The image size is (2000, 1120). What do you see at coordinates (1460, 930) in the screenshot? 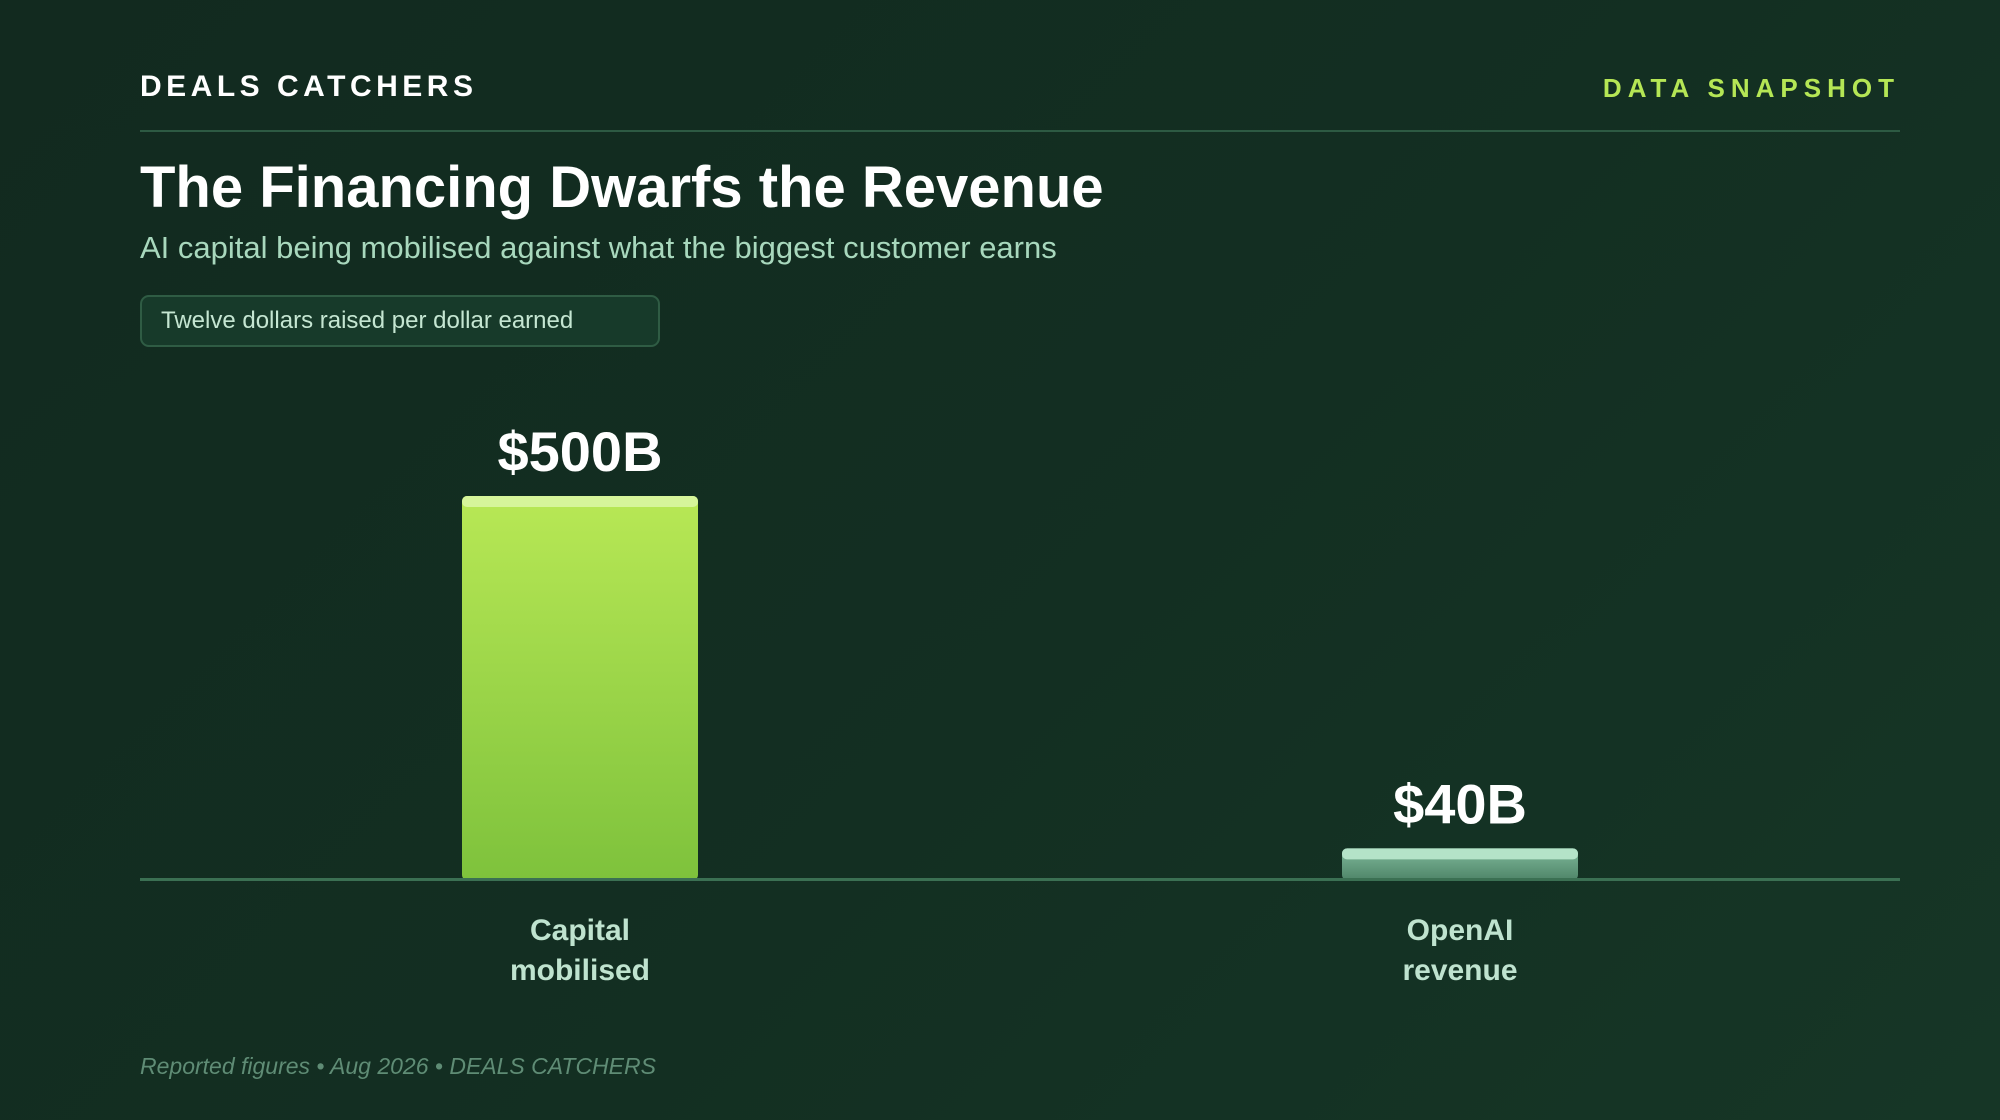
I see `category-label-2-line-1: OpenAI` at bounding box center [1460, 930].